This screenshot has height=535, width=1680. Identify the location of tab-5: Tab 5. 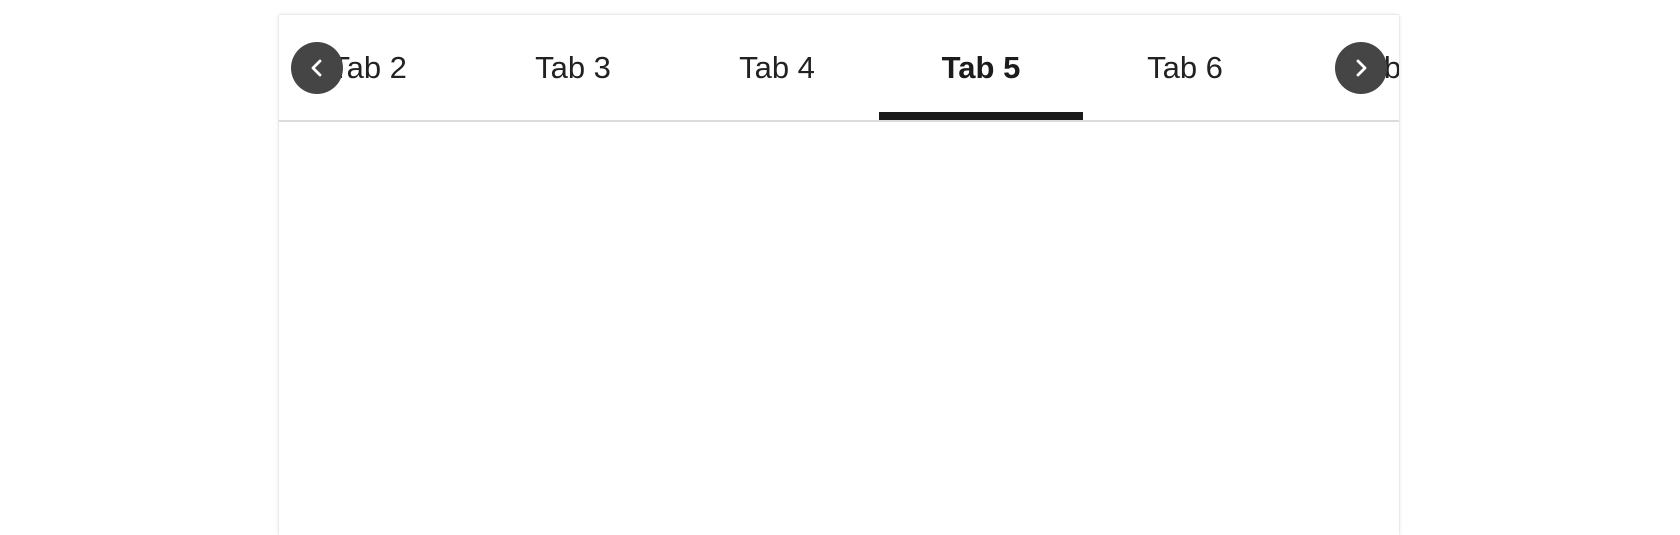
(981, 67).